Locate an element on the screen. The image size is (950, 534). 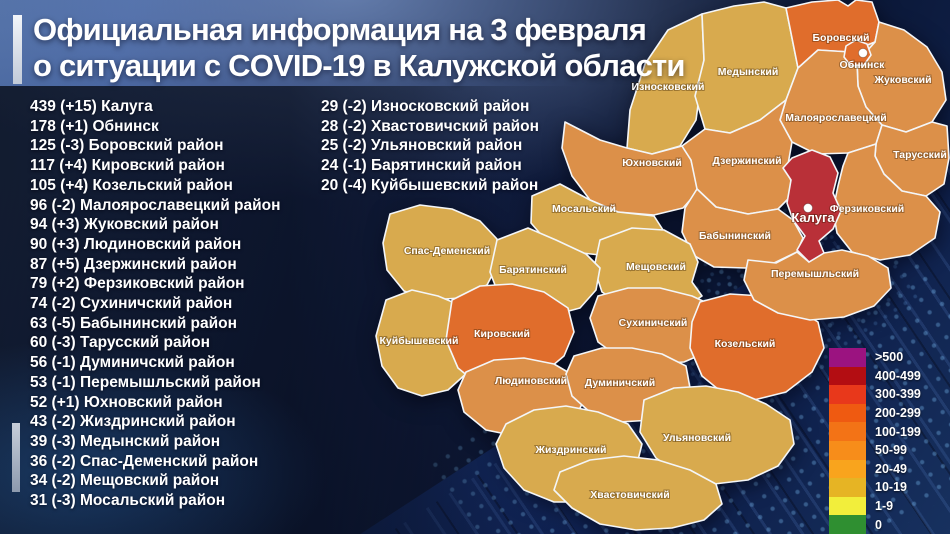
district-label-lyudinovsky: Людиновский is located at coordinates (531, 381).